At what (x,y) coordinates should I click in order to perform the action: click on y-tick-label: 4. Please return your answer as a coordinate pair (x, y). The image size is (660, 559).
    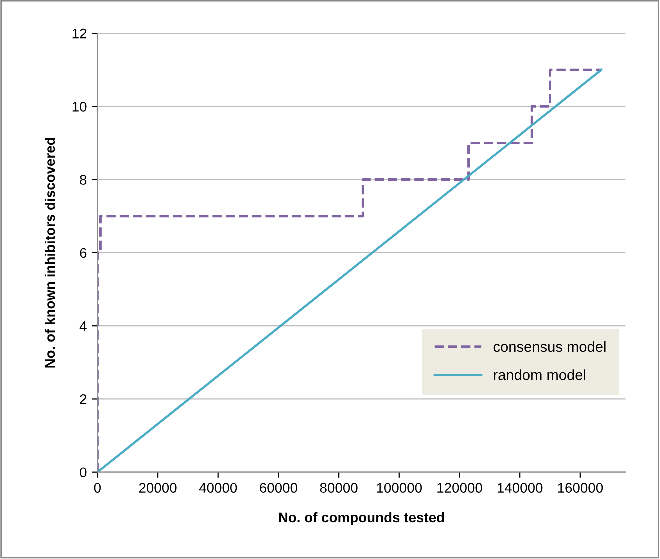
    Looking at the image, I should click on (83, 327).